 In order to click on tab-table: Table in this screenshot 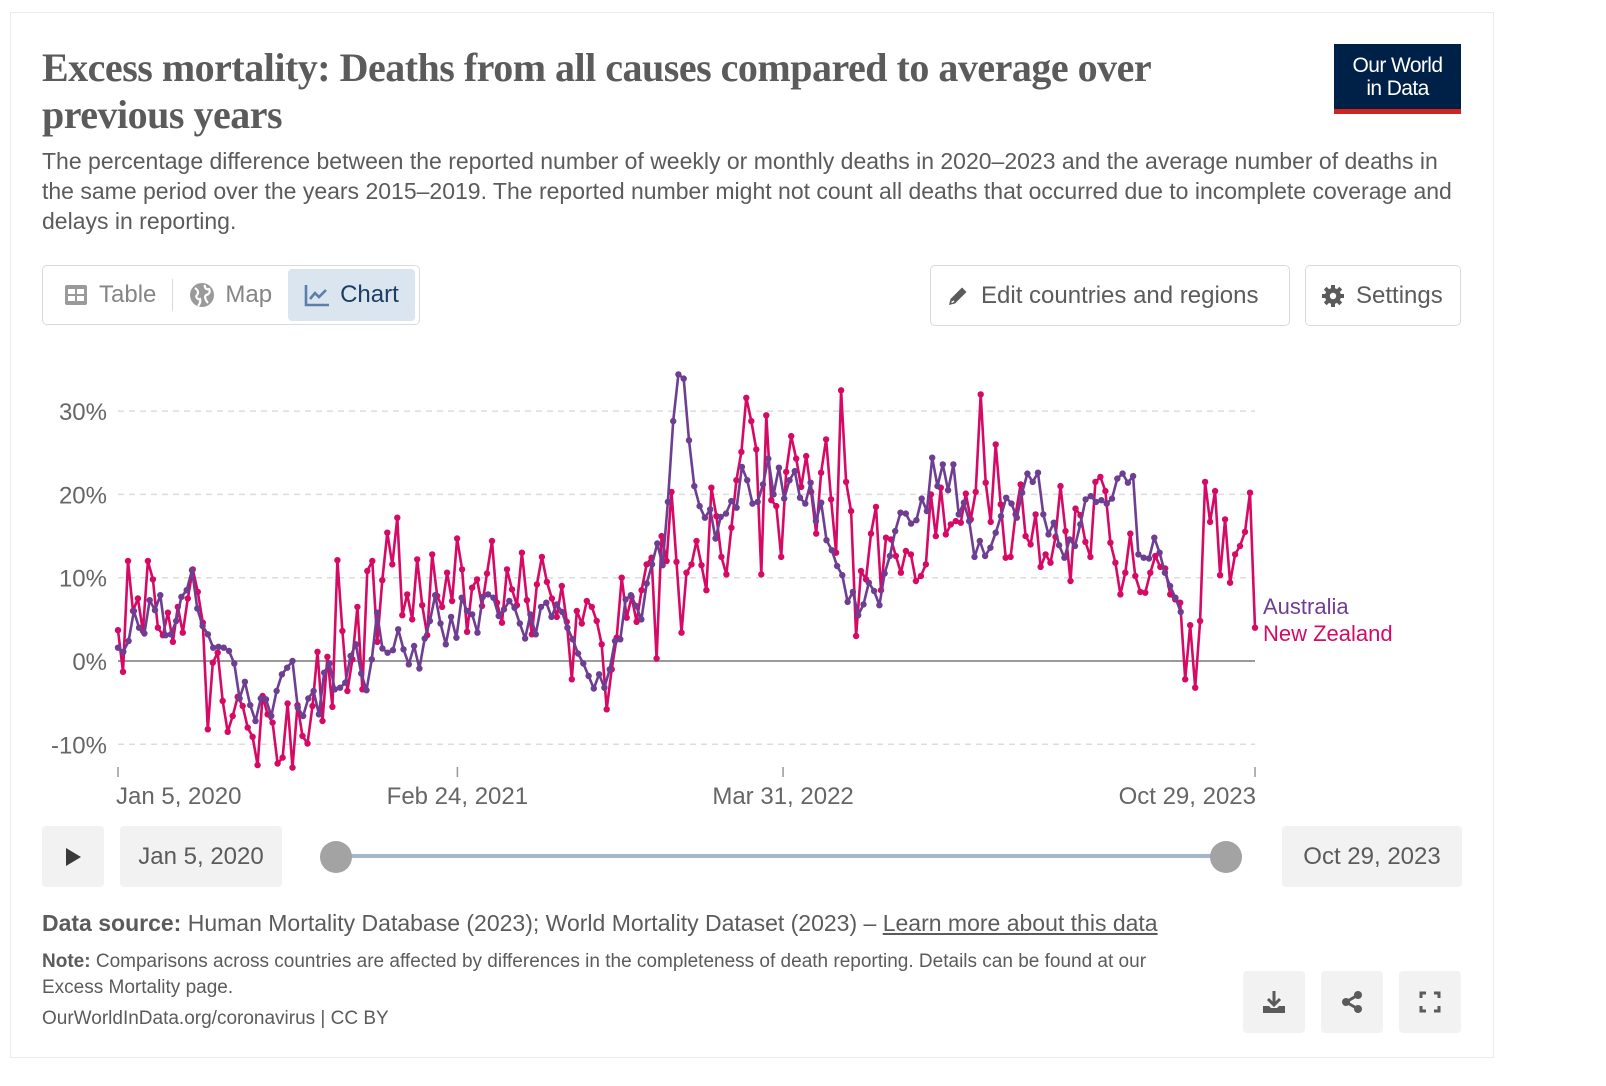, I will do `click(109, 295)`.